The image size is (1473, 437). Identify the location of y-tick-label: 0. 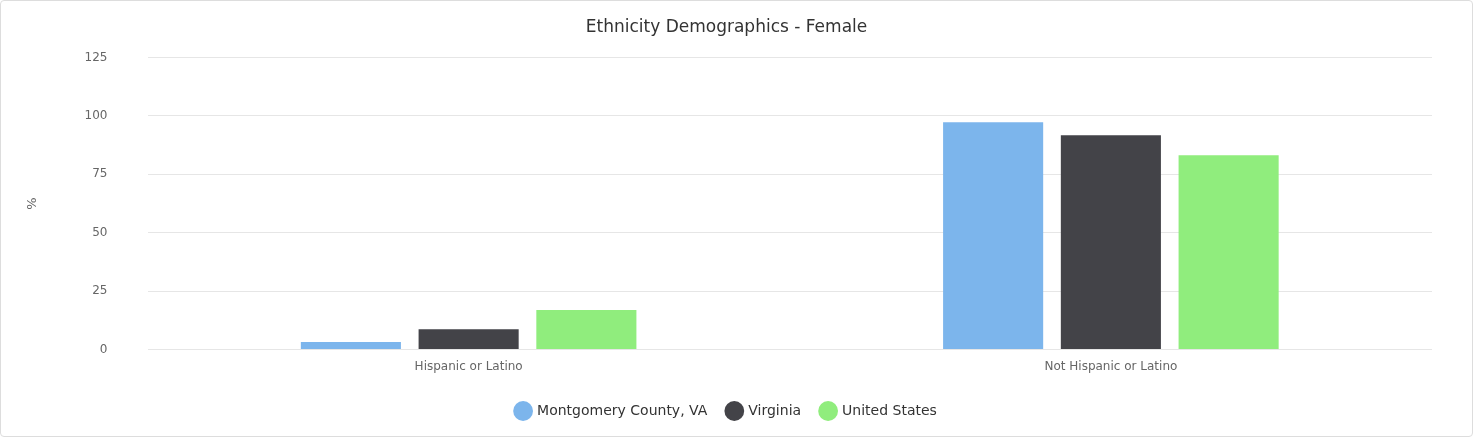
(103, 348).